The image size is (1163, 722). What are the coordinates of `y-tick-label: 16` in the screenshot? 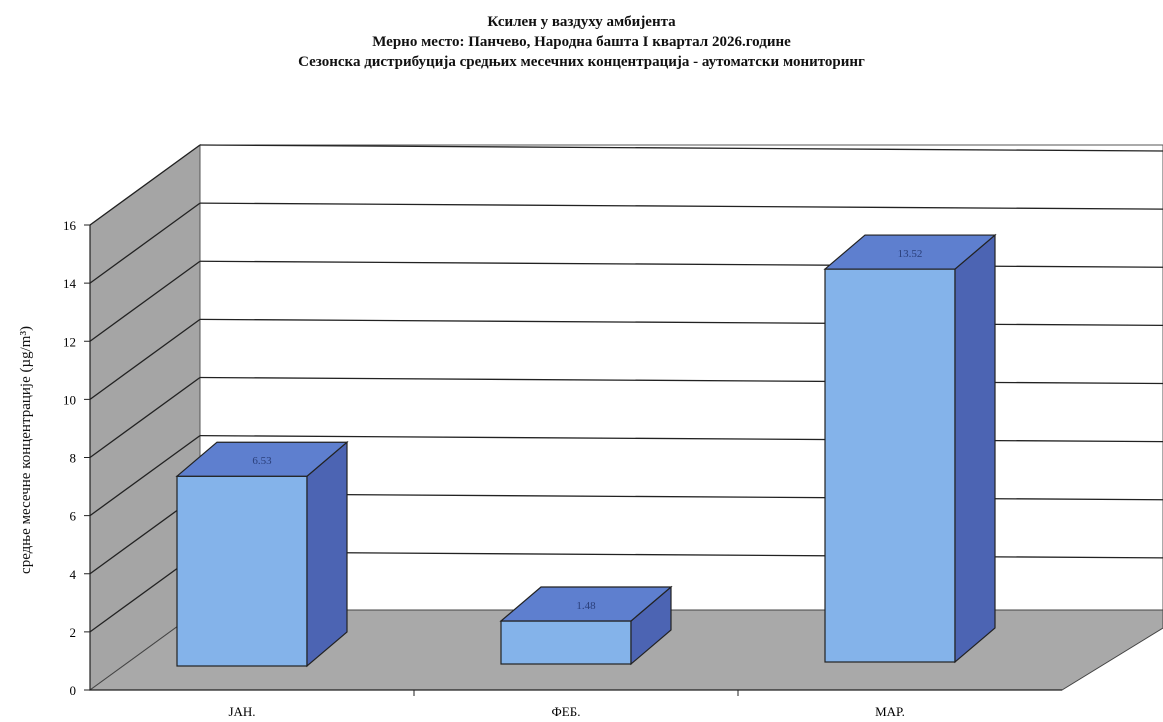 It's located at (70, 225).